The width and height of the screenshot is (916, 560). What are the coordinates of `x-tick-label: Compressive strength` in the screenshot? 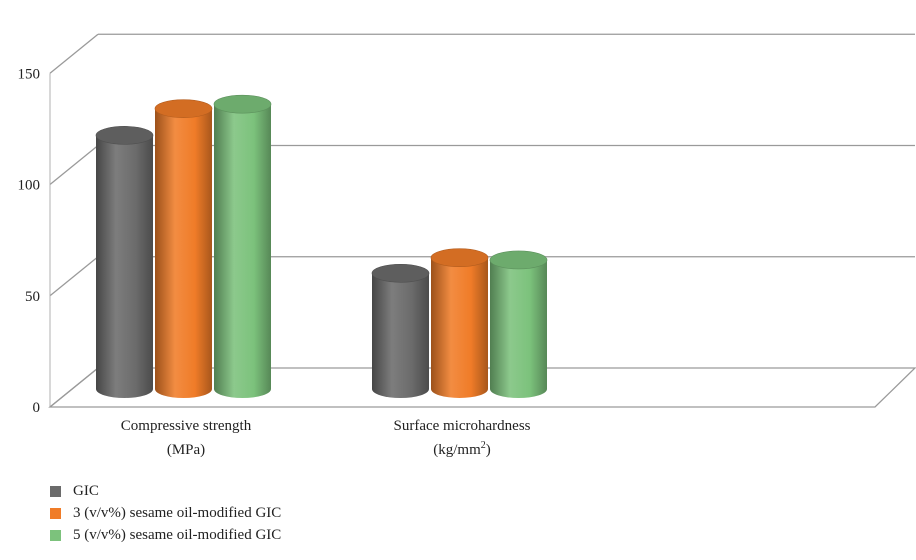 It's located at (186, 426).